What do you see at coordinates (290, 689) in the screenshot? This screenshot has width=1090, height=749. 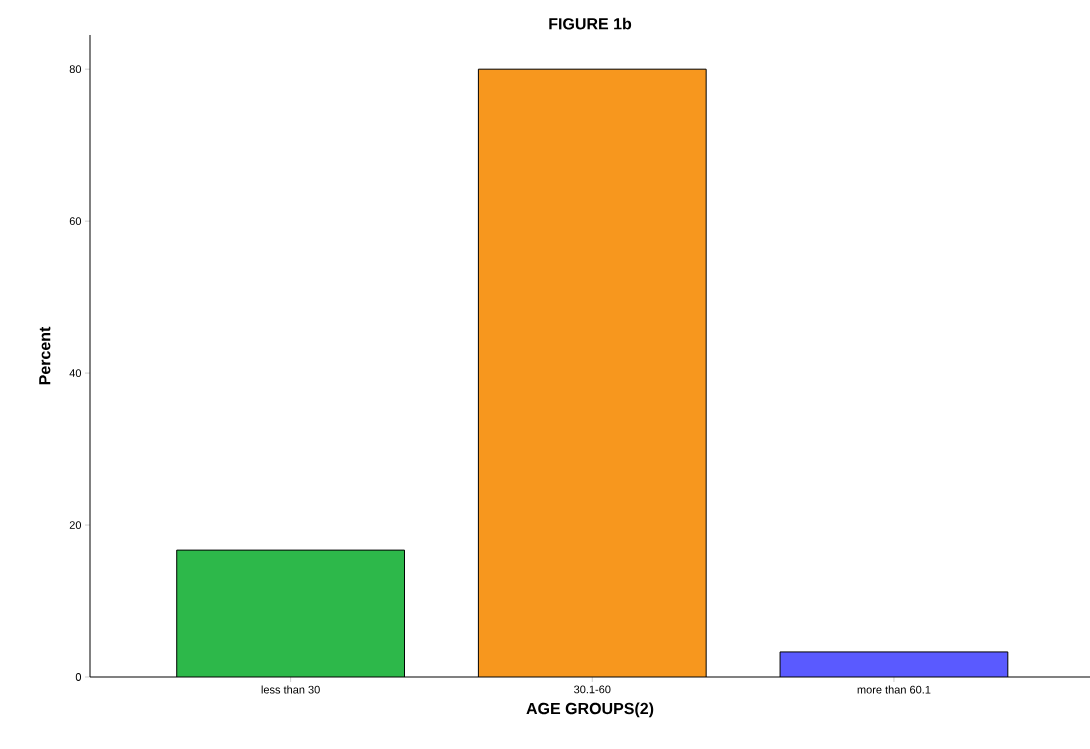 I see `x-tick-label: less than 30` at bounding box center [290, 689].